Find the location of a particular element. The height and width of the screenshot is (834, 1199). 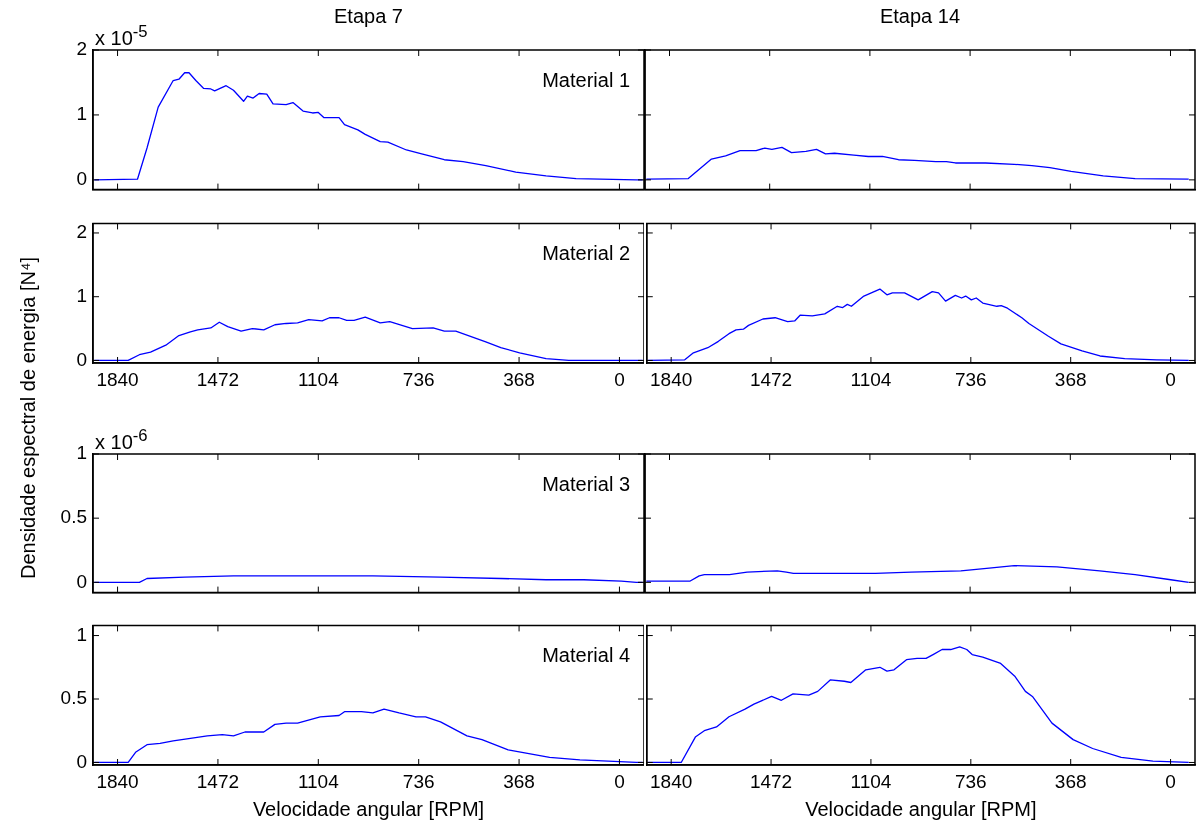

annotation: Material 2 is located at coordinates (586, 253).